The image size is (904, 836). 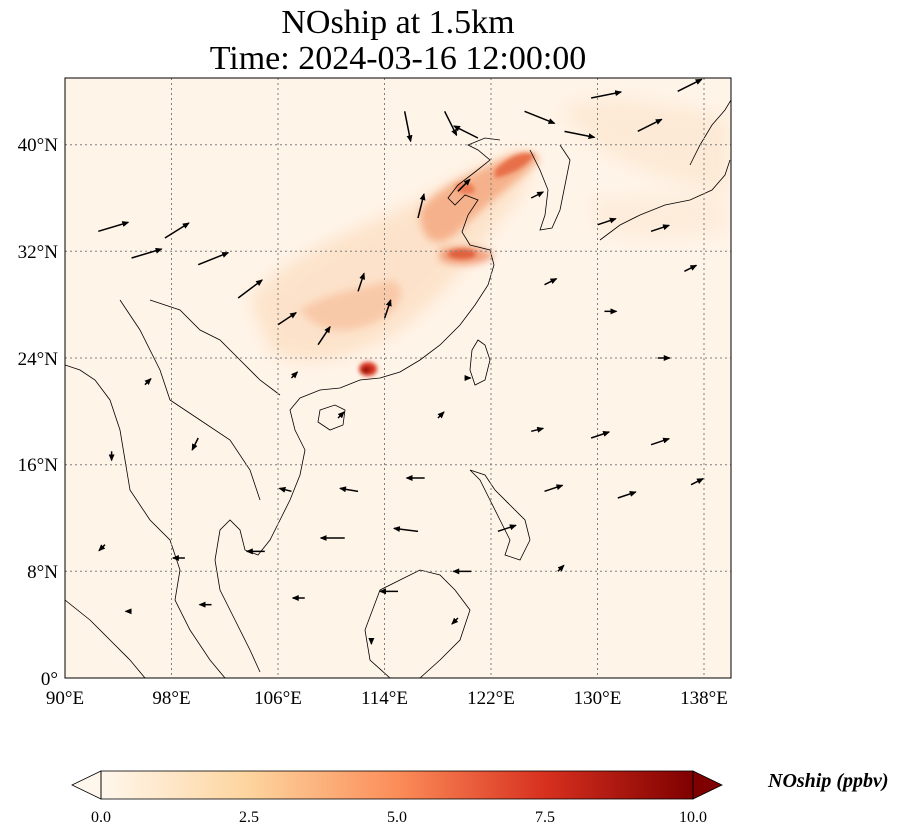 What do you see at coordinates (665, 200) in the screenshot?
I see `japan-coastline` at bounding box center [665, 200].